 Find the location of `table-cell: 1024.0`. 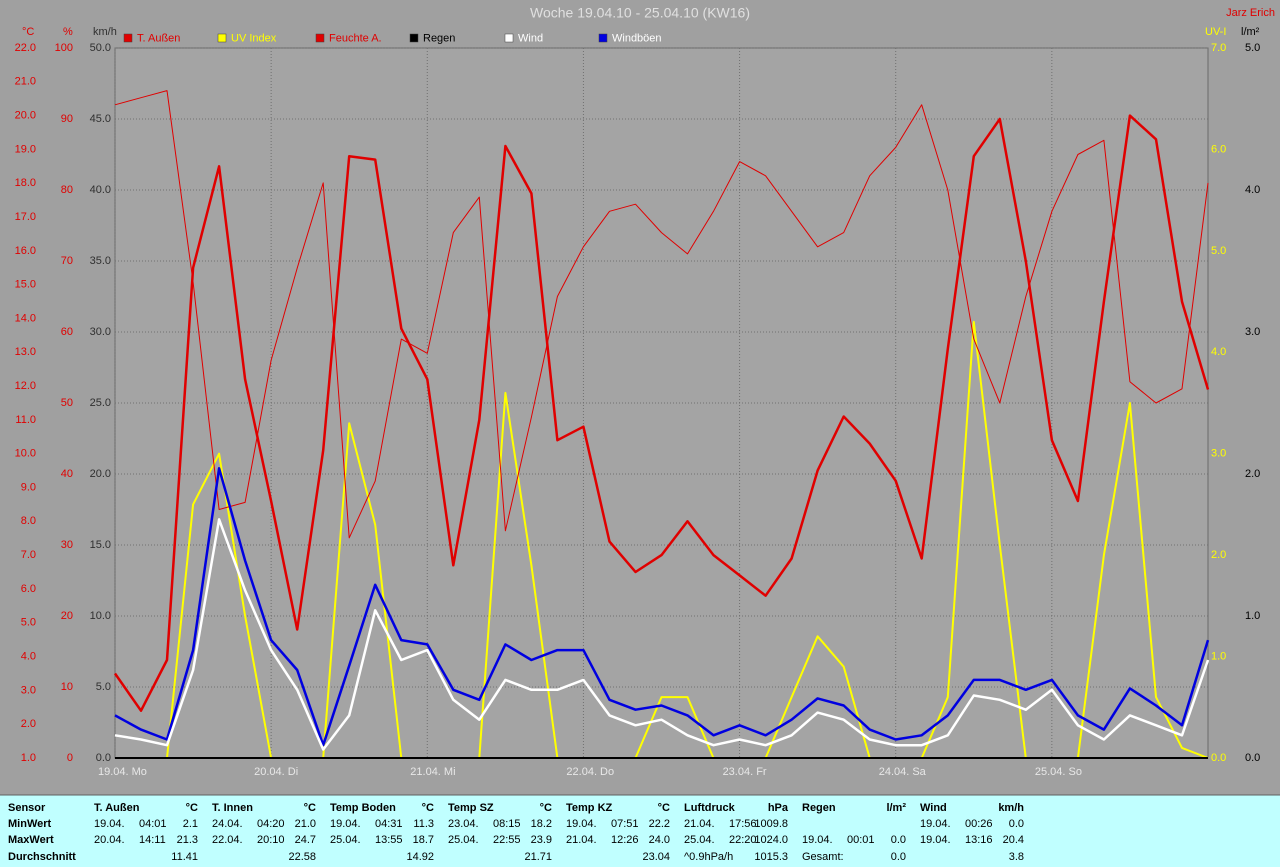

table-cell: 1024.0 is located at coordinates (771, 840).